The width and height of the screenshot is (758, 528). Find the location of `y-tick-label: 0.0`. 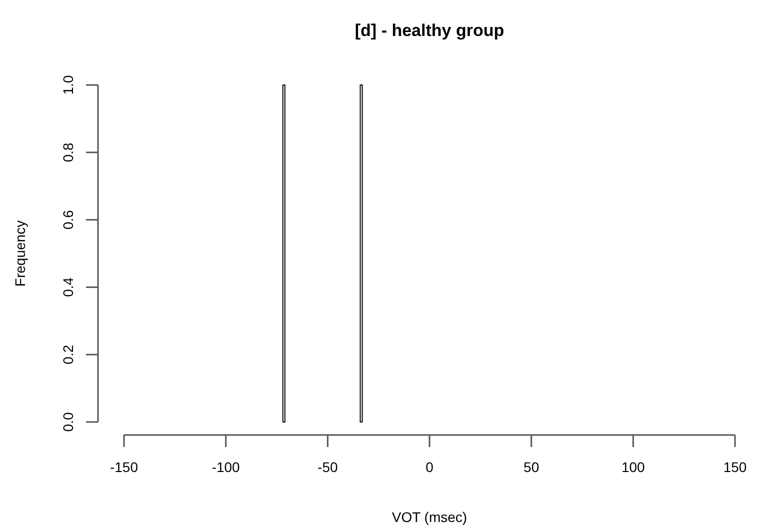

y-tick-label: 0.0 is located at coordinates (68, 422).